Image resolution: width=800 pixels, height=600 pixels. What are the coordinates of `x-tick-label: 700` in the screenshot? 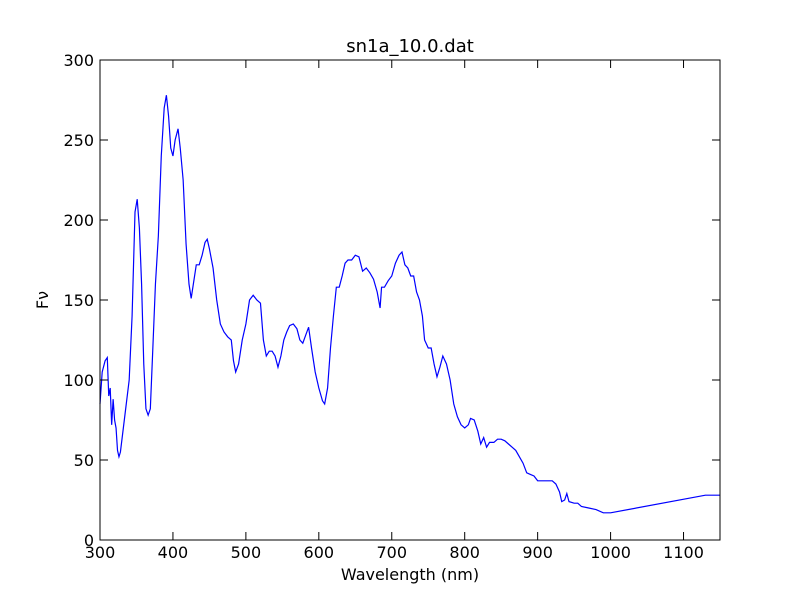 It's located at (391, 552).